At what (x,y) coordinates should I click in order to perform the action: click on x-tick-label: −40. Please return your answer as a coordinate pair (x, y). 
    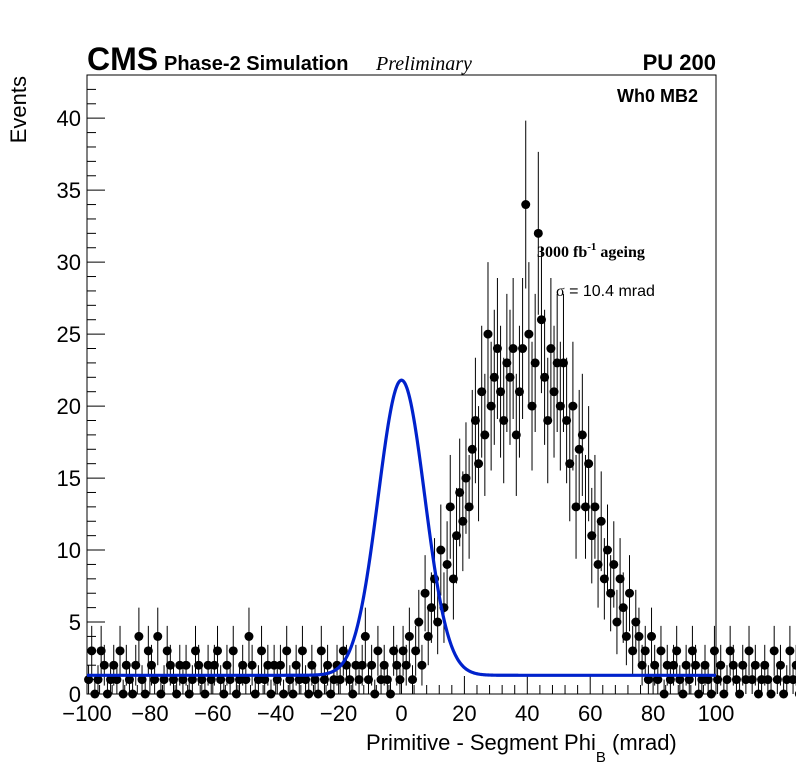
    Looking at the image, I should click on (275, 713).